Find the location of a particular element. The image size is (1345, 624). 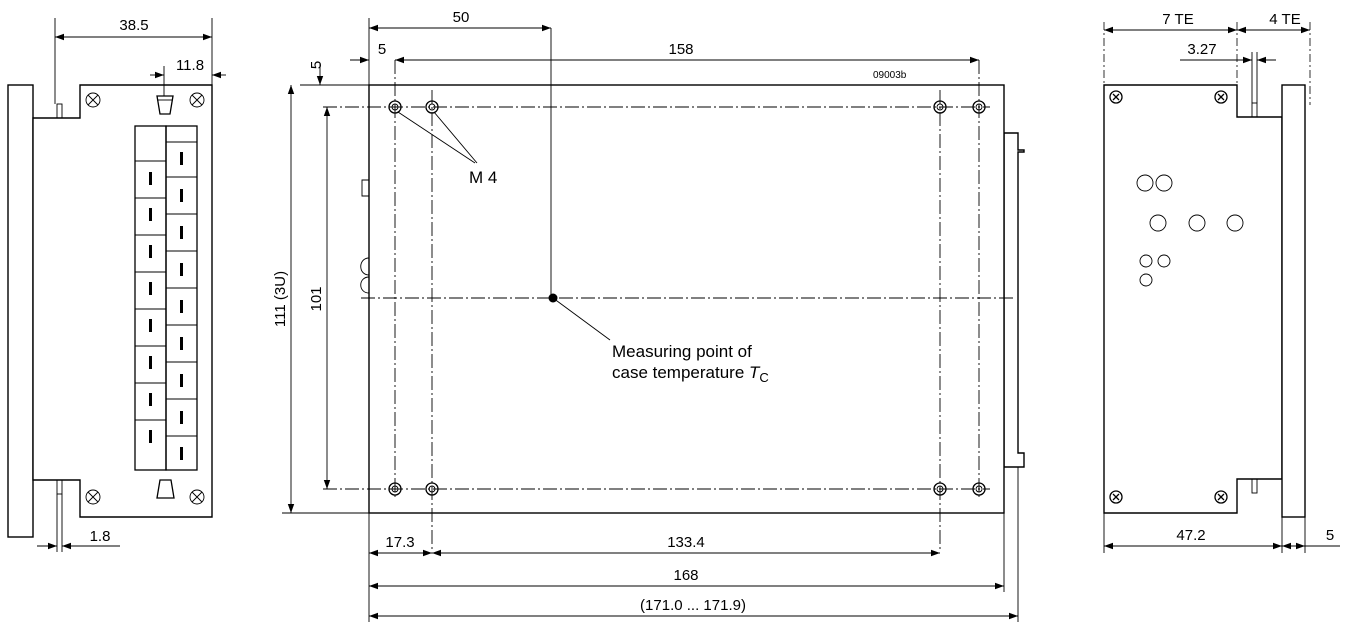

dim-height: 111 (3U) is located at coordinates (280, 299).